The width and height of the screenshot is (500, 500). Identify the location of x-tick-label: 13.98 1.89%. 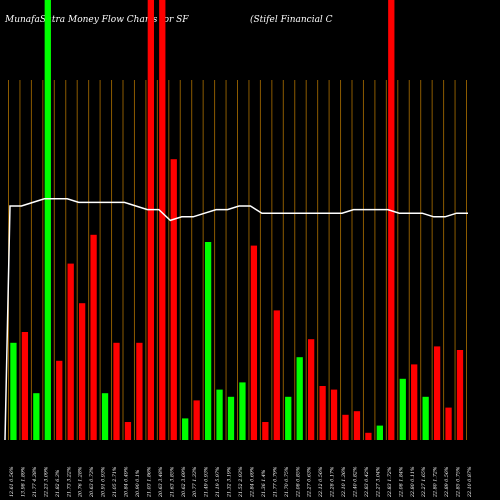
(23, 481).